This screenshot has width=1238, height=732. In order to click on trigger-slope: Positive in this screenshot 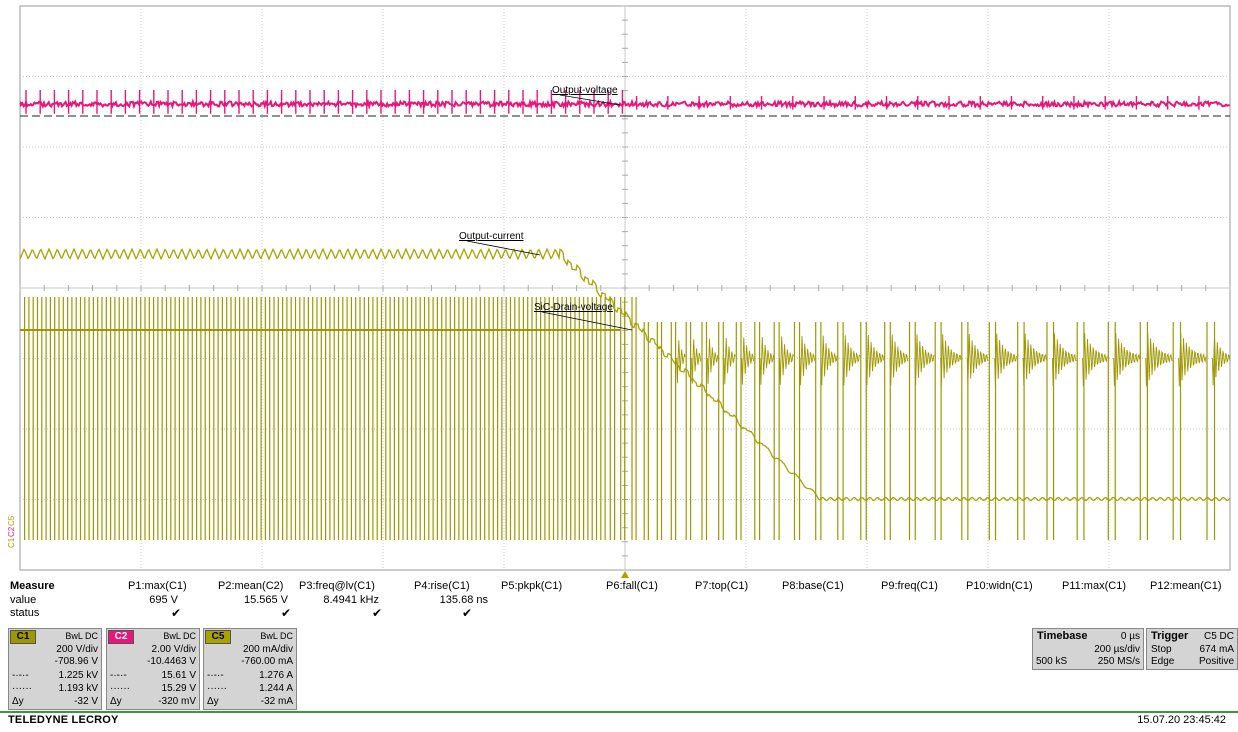, I will do `click(1216, 661)`.